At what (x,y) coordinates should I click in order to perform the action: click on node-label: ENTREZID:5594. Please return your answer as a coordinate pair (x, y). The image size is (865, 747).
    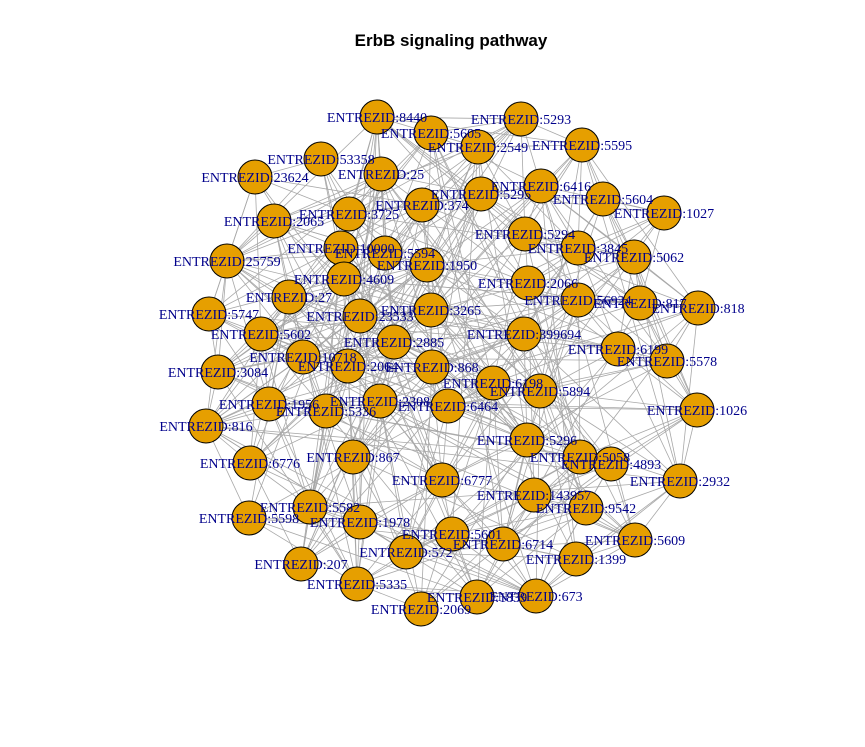
    Looking at the image, I should click on (385, 254).